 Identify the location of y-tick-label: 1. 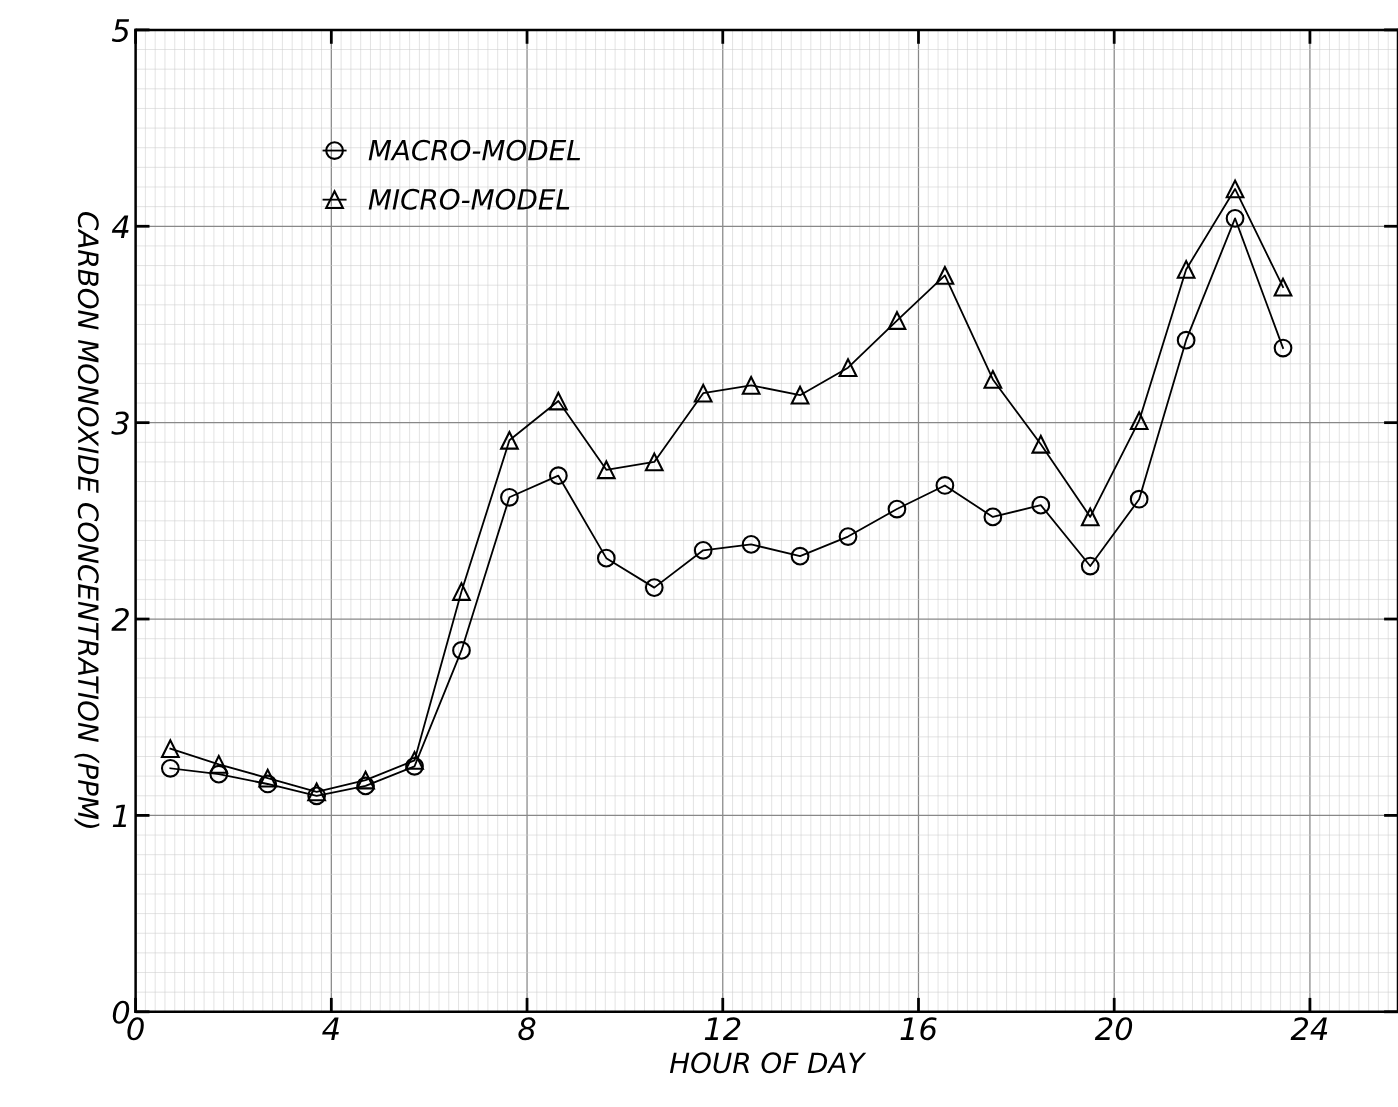
(119, 816).